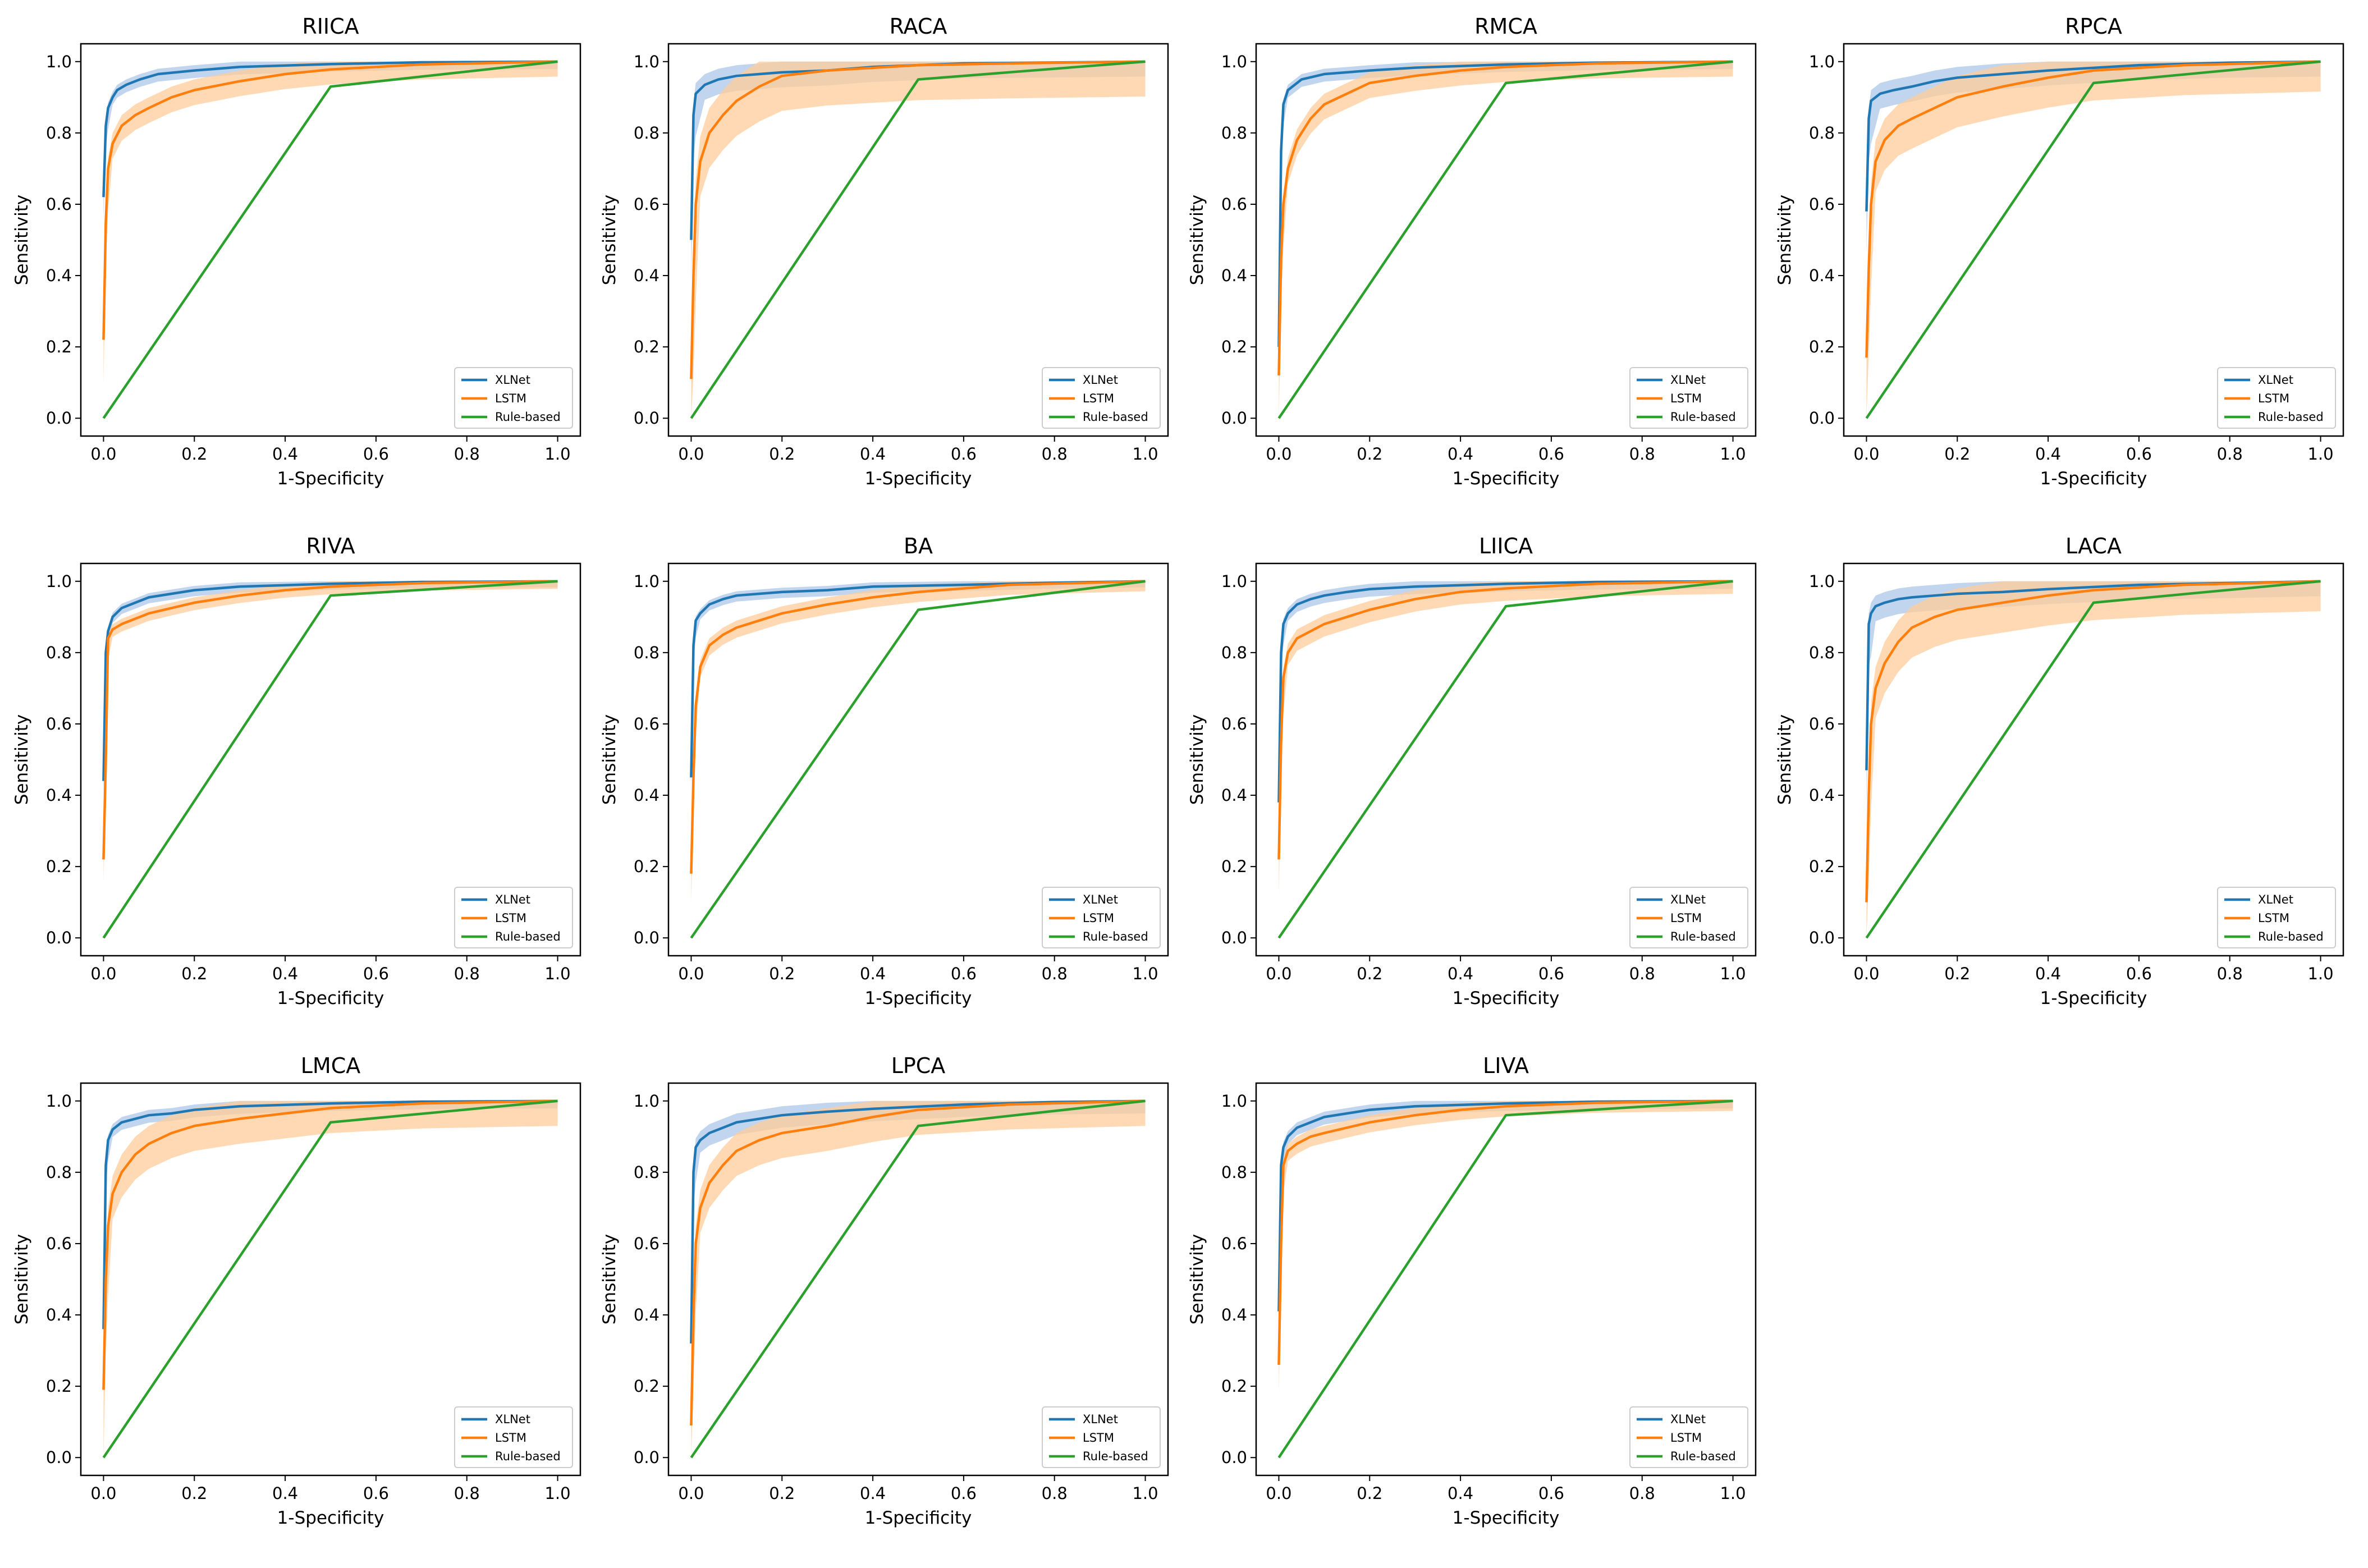  Describe the element at coordinates (330, 546) in the screenshot. I see `panel-title: RIVA` at that location.